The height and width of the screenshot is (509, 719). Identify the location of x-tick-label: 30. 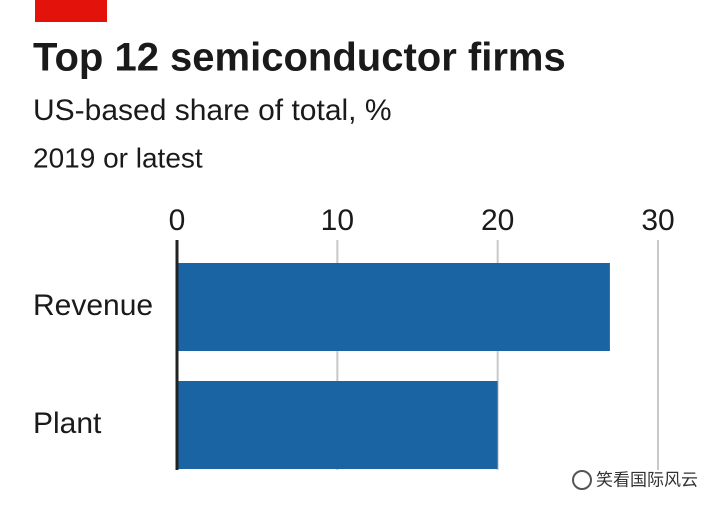
(657, 220).